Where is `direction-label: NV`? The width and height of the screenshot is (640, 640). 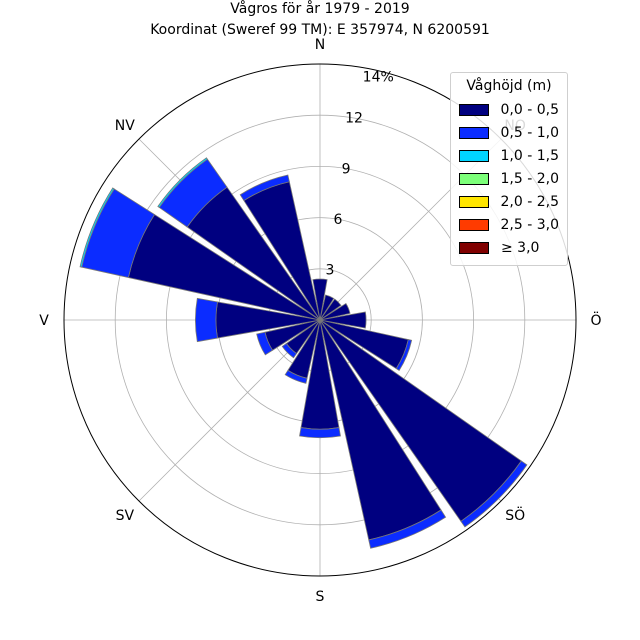
direction-label: NV is located at coordinates (125, 126).